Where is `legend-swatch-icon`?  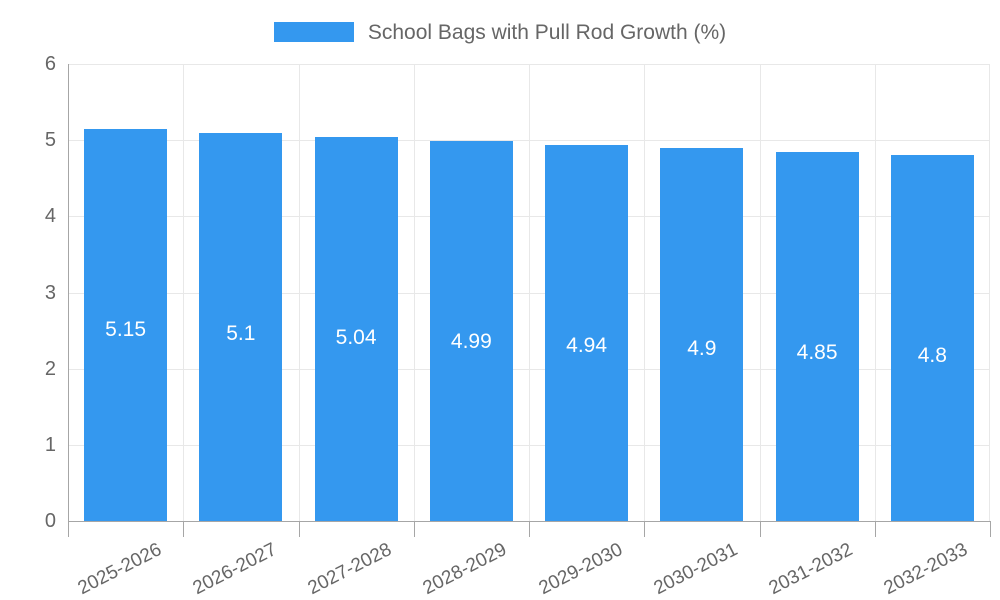
legend-swatch-icon is located at coordinates (313, 32).